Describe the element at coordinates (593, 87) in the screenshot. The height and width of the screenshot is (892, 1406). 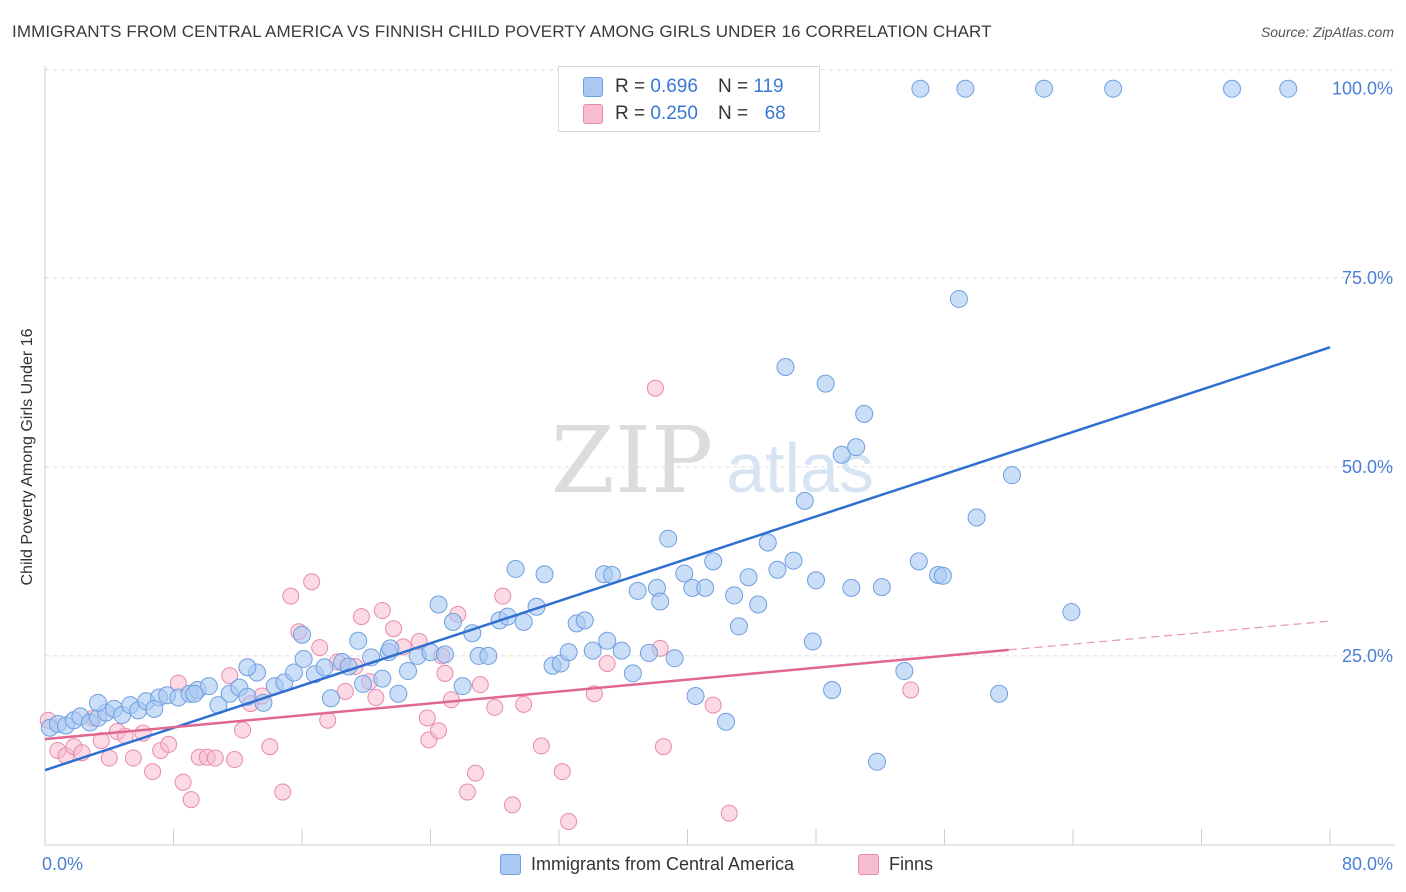
I see `blue-swatch-icon` at that location.